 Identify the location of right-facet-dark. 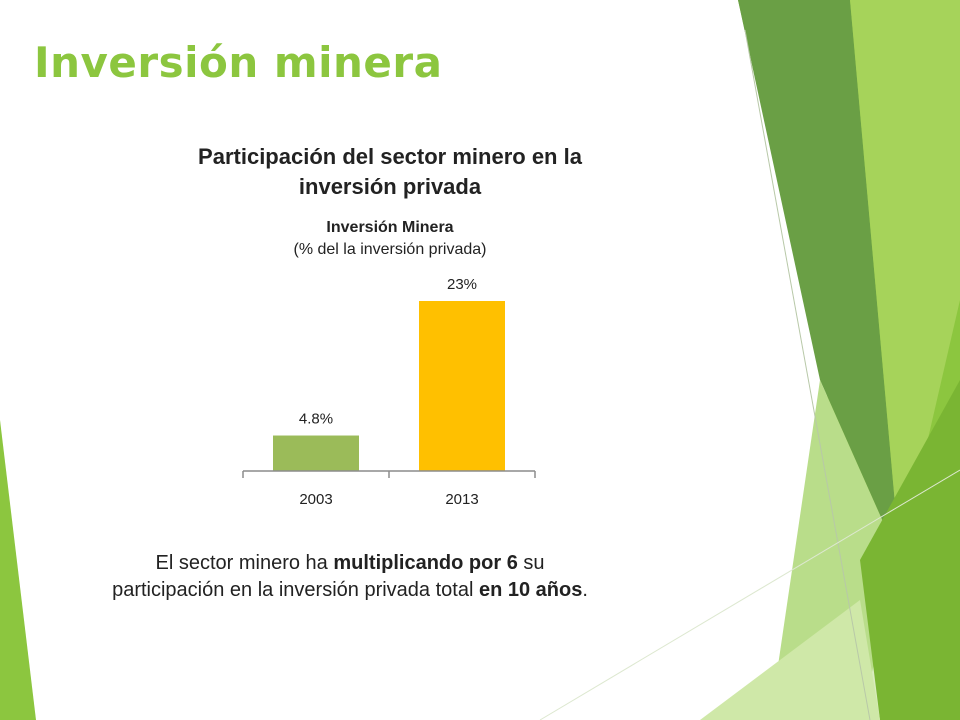
(819, 280).